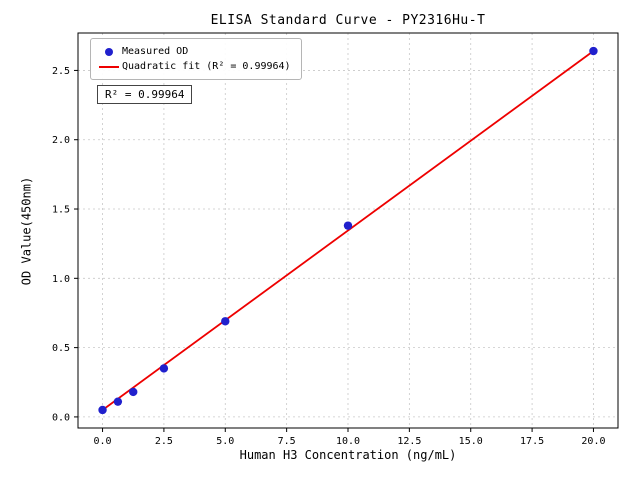  I want to click on x-tick-label: 2.5, so click(164, 441).